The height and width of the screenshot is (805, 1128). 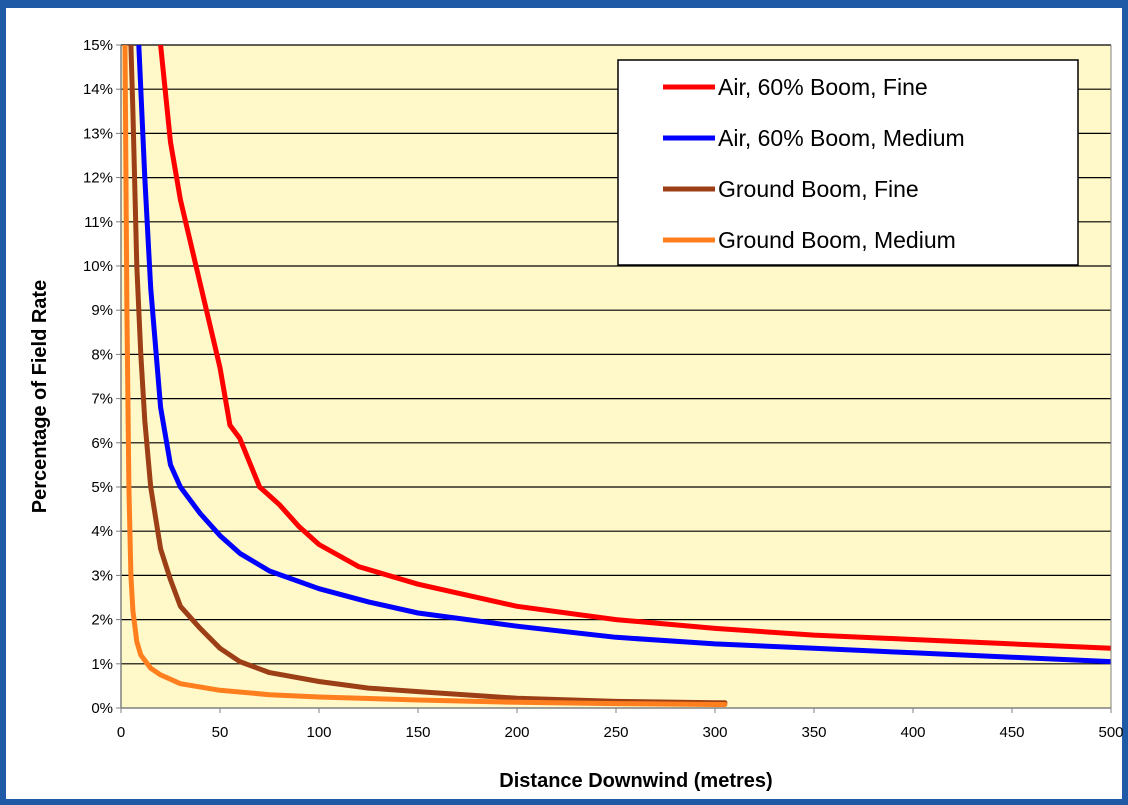 What do you see at coordinates (102, 354) in the screenshot?
I see `y-tick-label: 8%` at bounding box center [102, 354].